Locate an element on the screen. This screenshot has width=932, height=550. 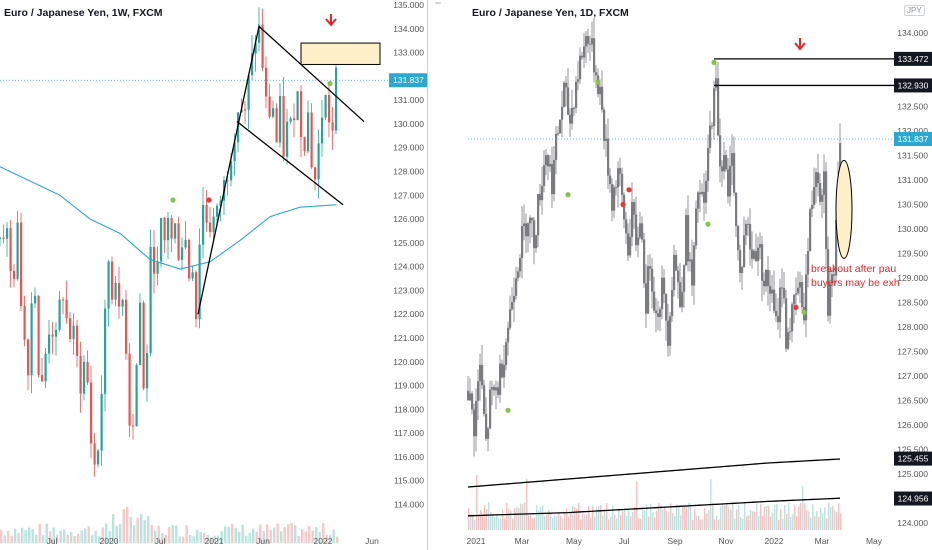
y-axis-tick-label: 134.000 is located at coordinates (912, 33).